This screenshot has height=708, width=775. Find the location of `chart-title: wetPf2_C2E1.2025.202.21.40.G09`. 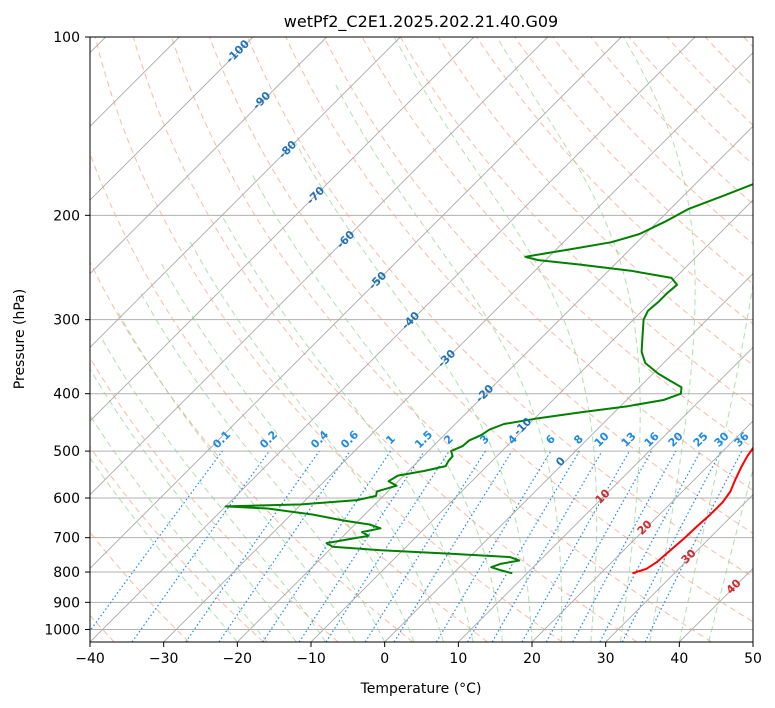

chart-title: wetPf2_C2E1.2025.202.21.40.G09 is located at coordinates (421, 22).